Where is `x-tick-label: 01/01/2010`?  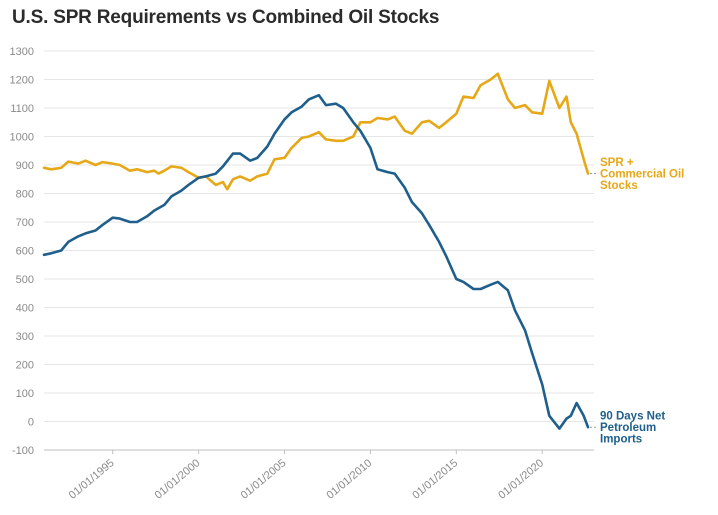
x-tick-label: 01/01/2010 is located at coordinates (349, 479).